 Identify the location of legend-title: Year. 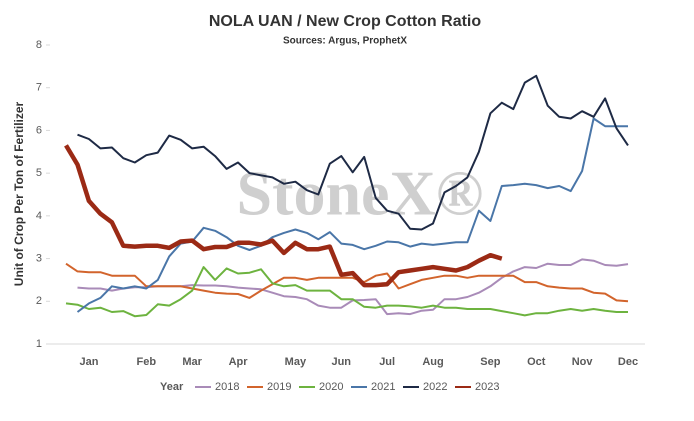
(172, 387).